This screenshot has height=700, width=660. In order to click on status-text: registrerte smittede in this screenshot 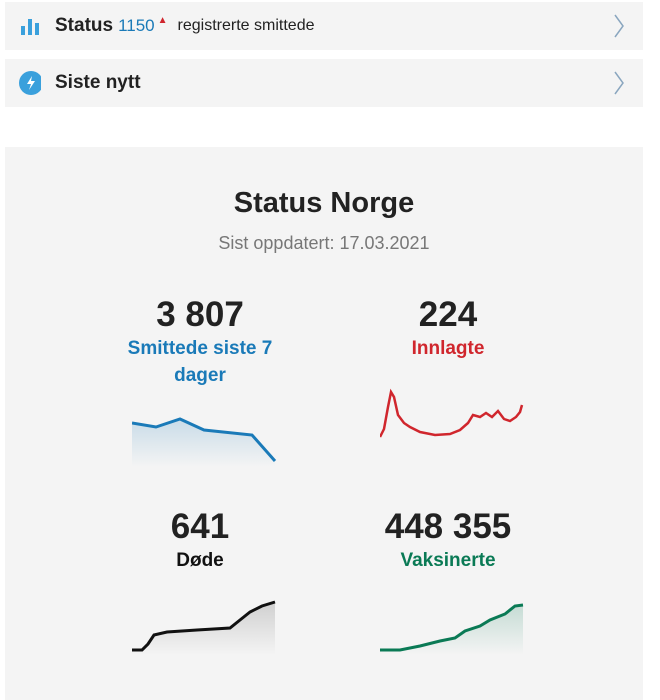, I will do `click(246, 25)`.